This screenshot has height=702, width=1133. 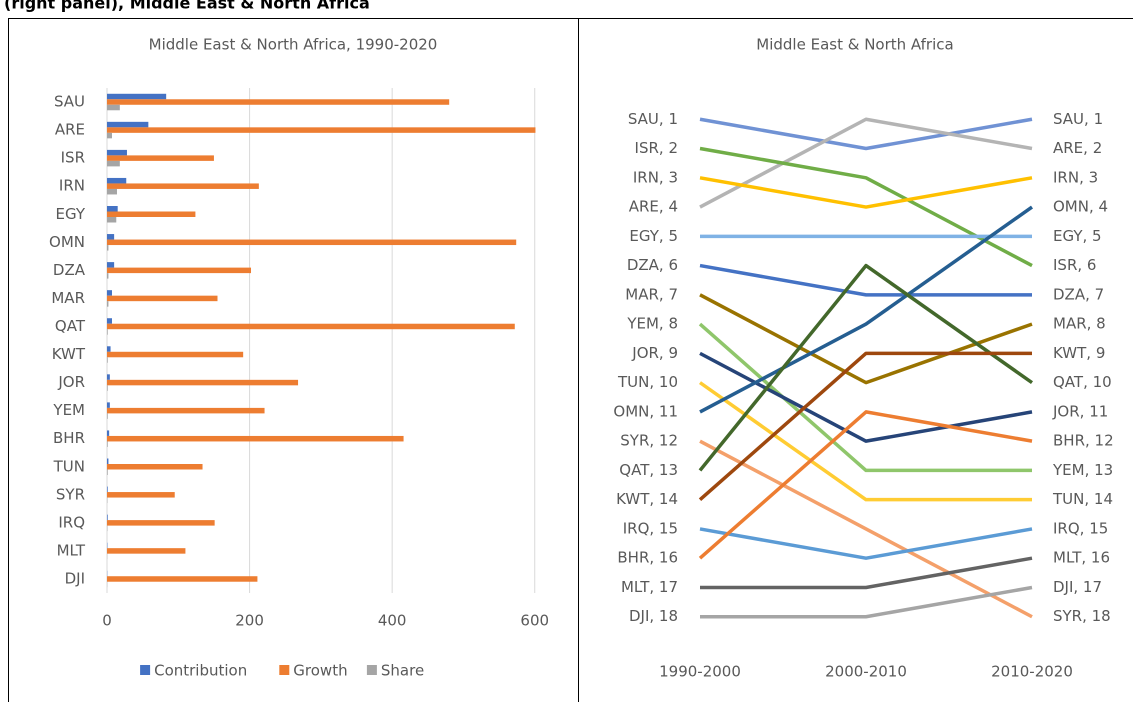 I want to click on y-tick-label: YEM, so click(x=68, y=410).